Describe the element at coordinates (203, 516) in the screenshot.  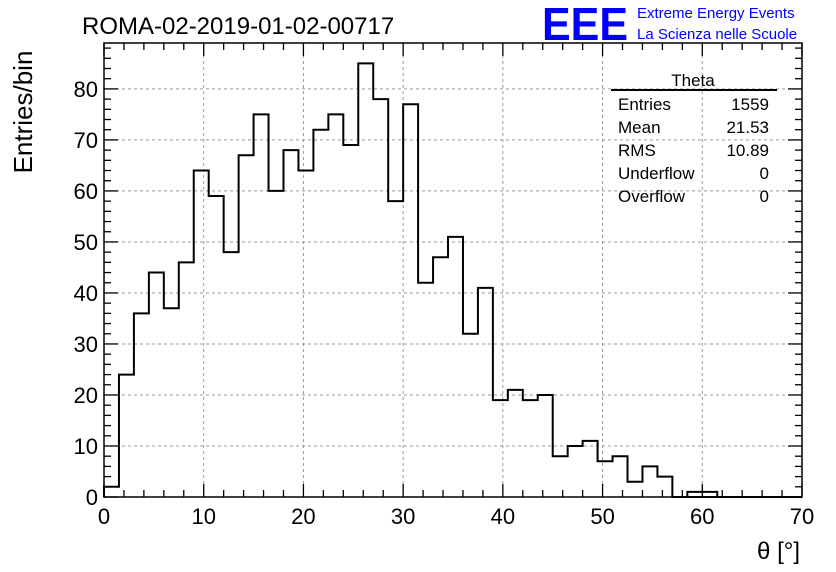
I see `x-tick-label: 10` at that location.